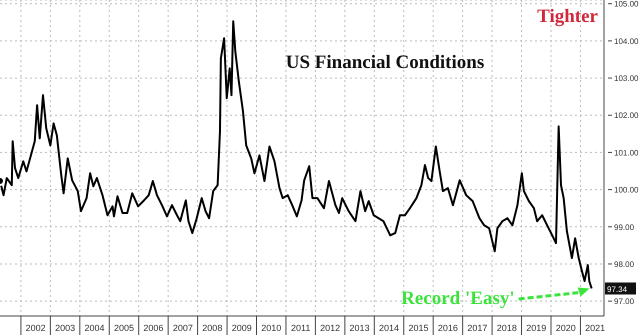 The width and height of the screenshot is (640, 335). Describe the element at coordinates (506, 328) in the screenshot. I see `x-tick-label: 2018` at that location.